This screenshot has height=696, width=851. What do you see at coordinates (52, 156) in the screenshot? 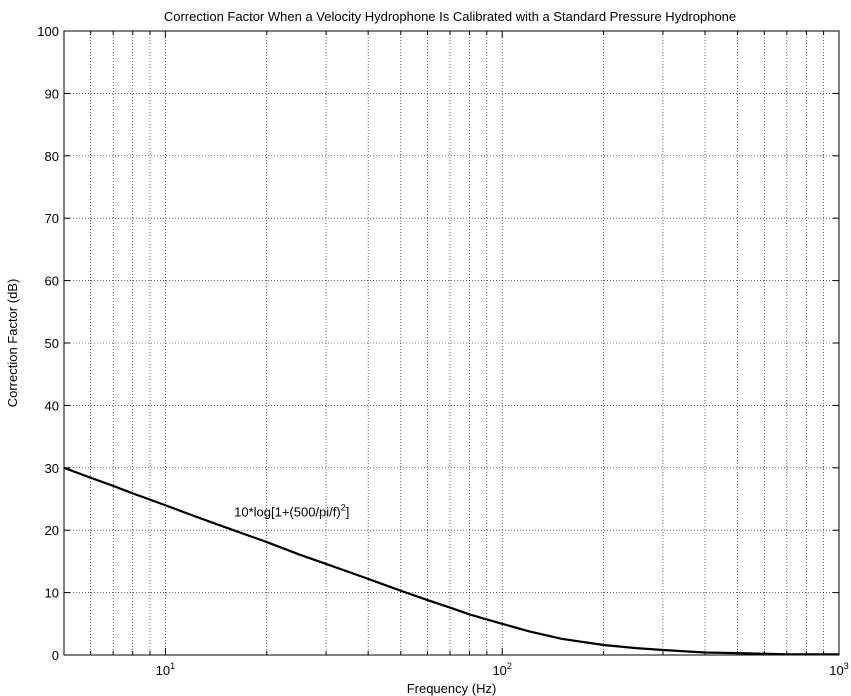
I see `y-tick-label: 80` at bounding box center [52, 156].